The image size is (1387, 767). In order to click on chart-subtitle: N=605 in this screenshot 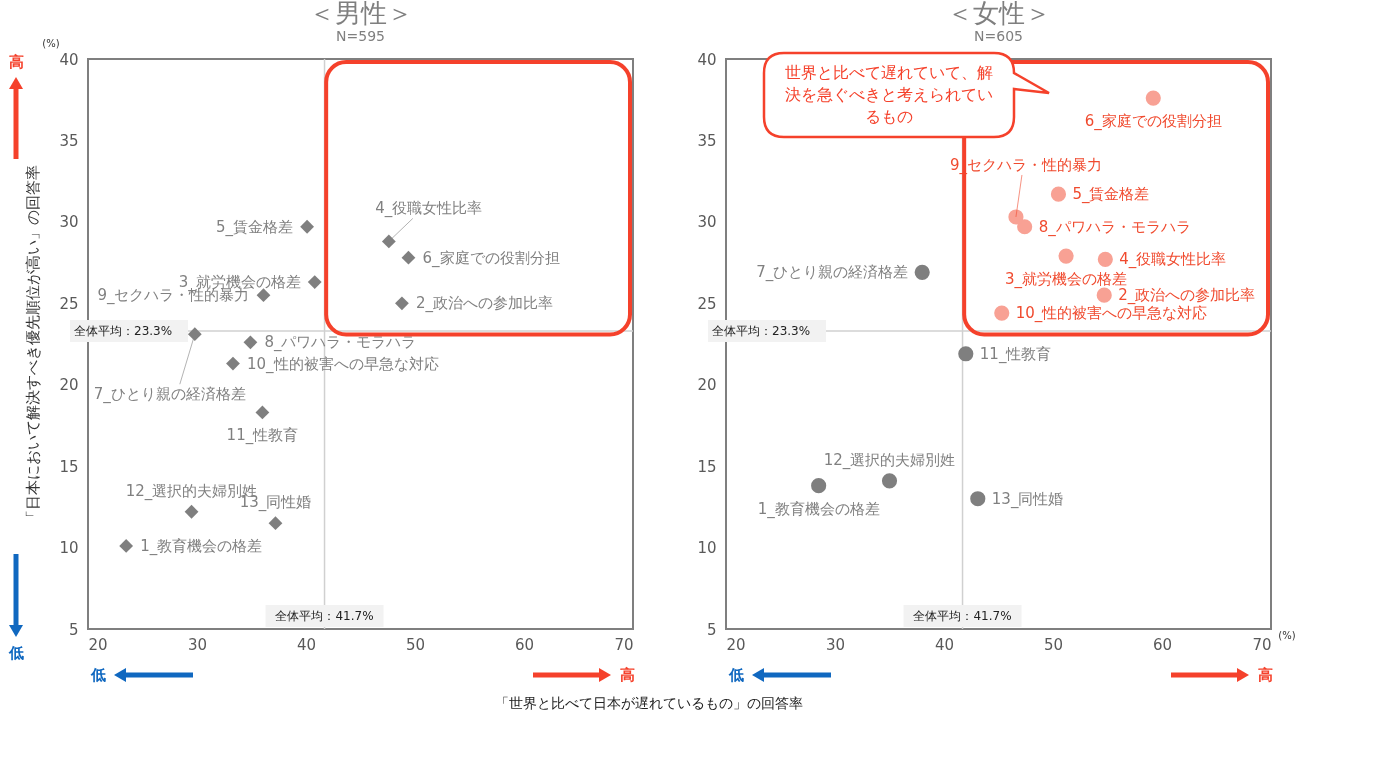, I will do `click(998, 36)`.